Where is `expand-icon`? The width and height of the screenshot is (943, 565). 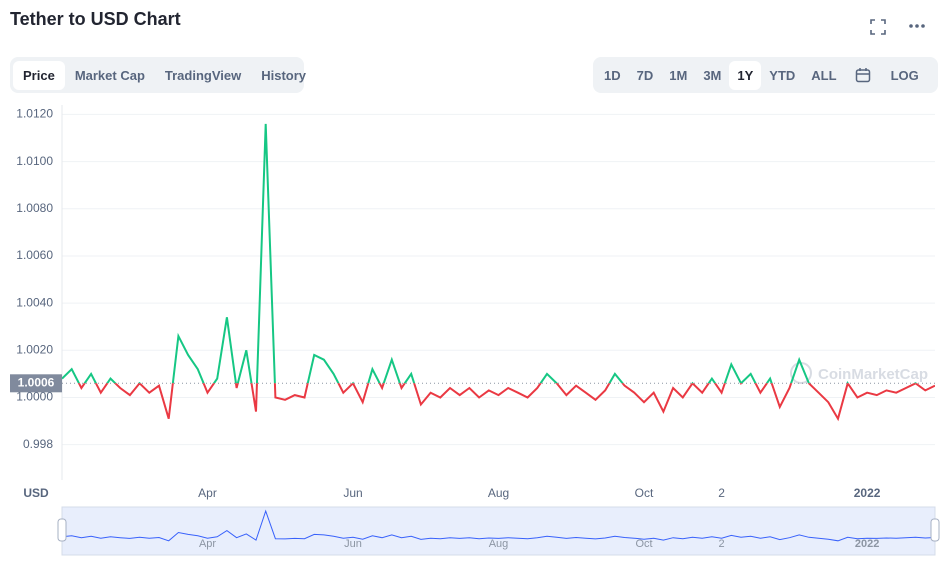 expand-icon is located at coordinates (878, 27).